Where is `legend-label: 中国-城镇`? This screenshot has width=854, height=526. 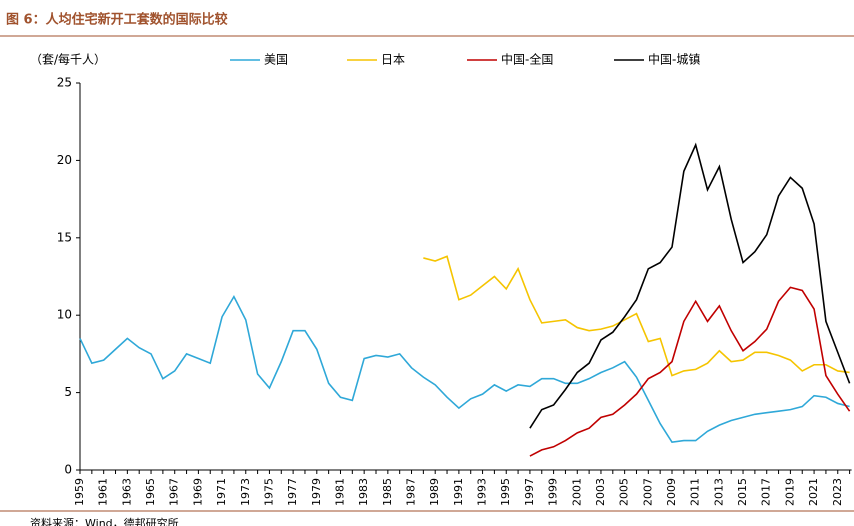
legend-label: 中国-城镇 is located at coordinates (674, 59).